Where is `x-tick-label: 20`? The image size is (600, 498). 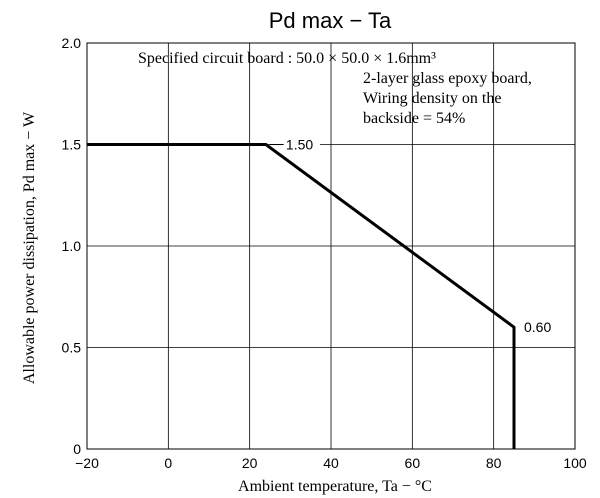 x-tick-label: 20 is located at coordinates (250, 463).